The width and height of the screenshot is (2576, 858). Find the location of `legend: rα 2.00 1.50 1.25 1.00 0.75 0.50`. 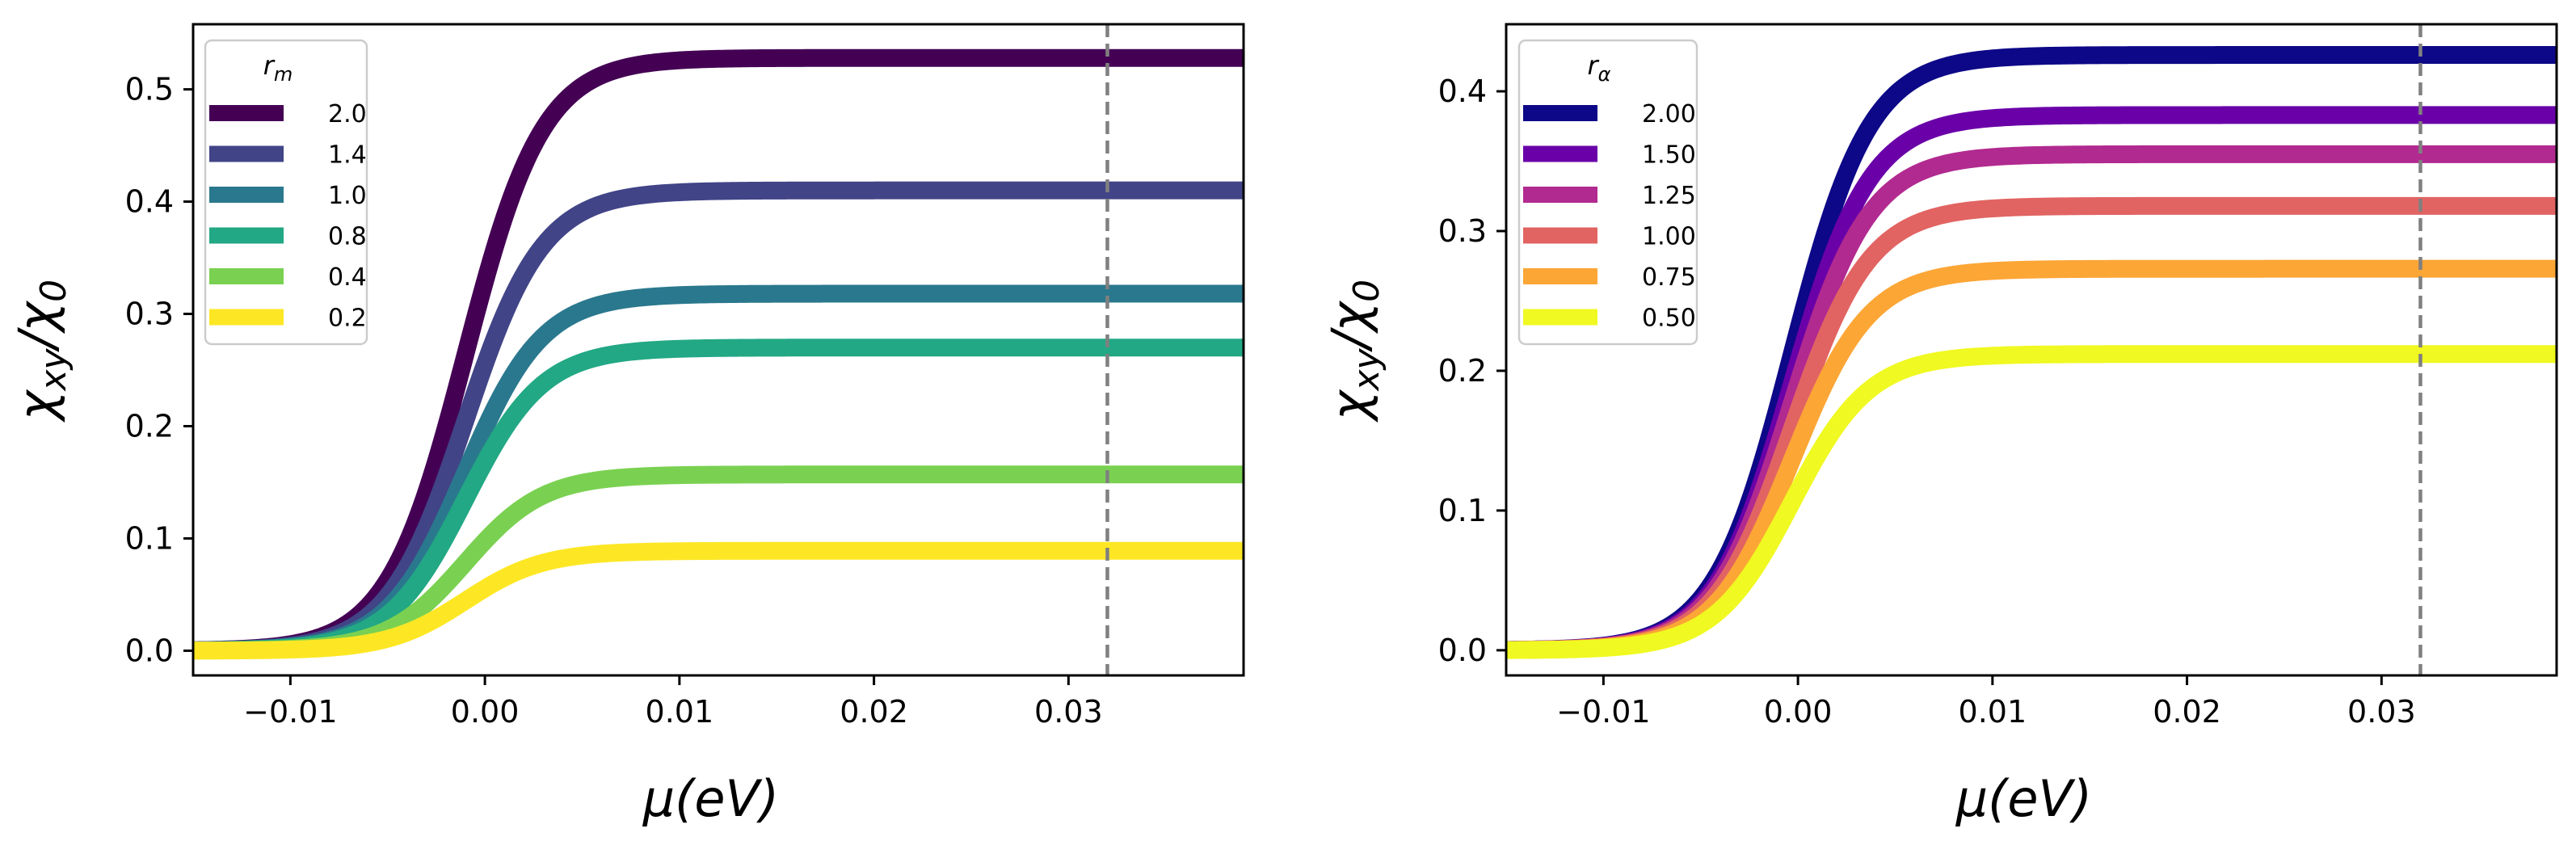

legend: rα 2.00 1.50 1.25 1.00 0.75 0.50 is located at coordinates (1607, 192).